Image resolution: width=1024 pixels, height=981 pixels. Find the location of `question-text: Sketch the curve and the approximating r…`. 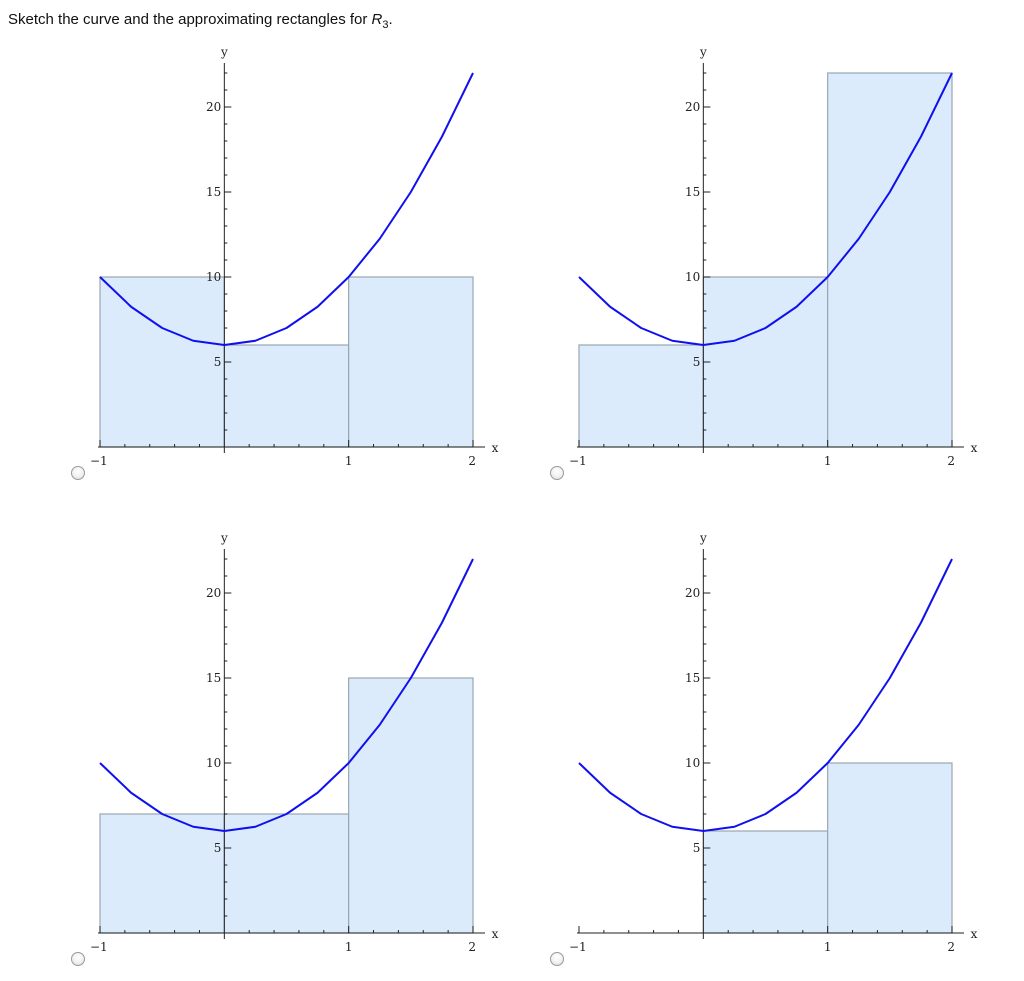

question-text: Sketch the curve and the approximating r… is located at coordinates (190, 19).